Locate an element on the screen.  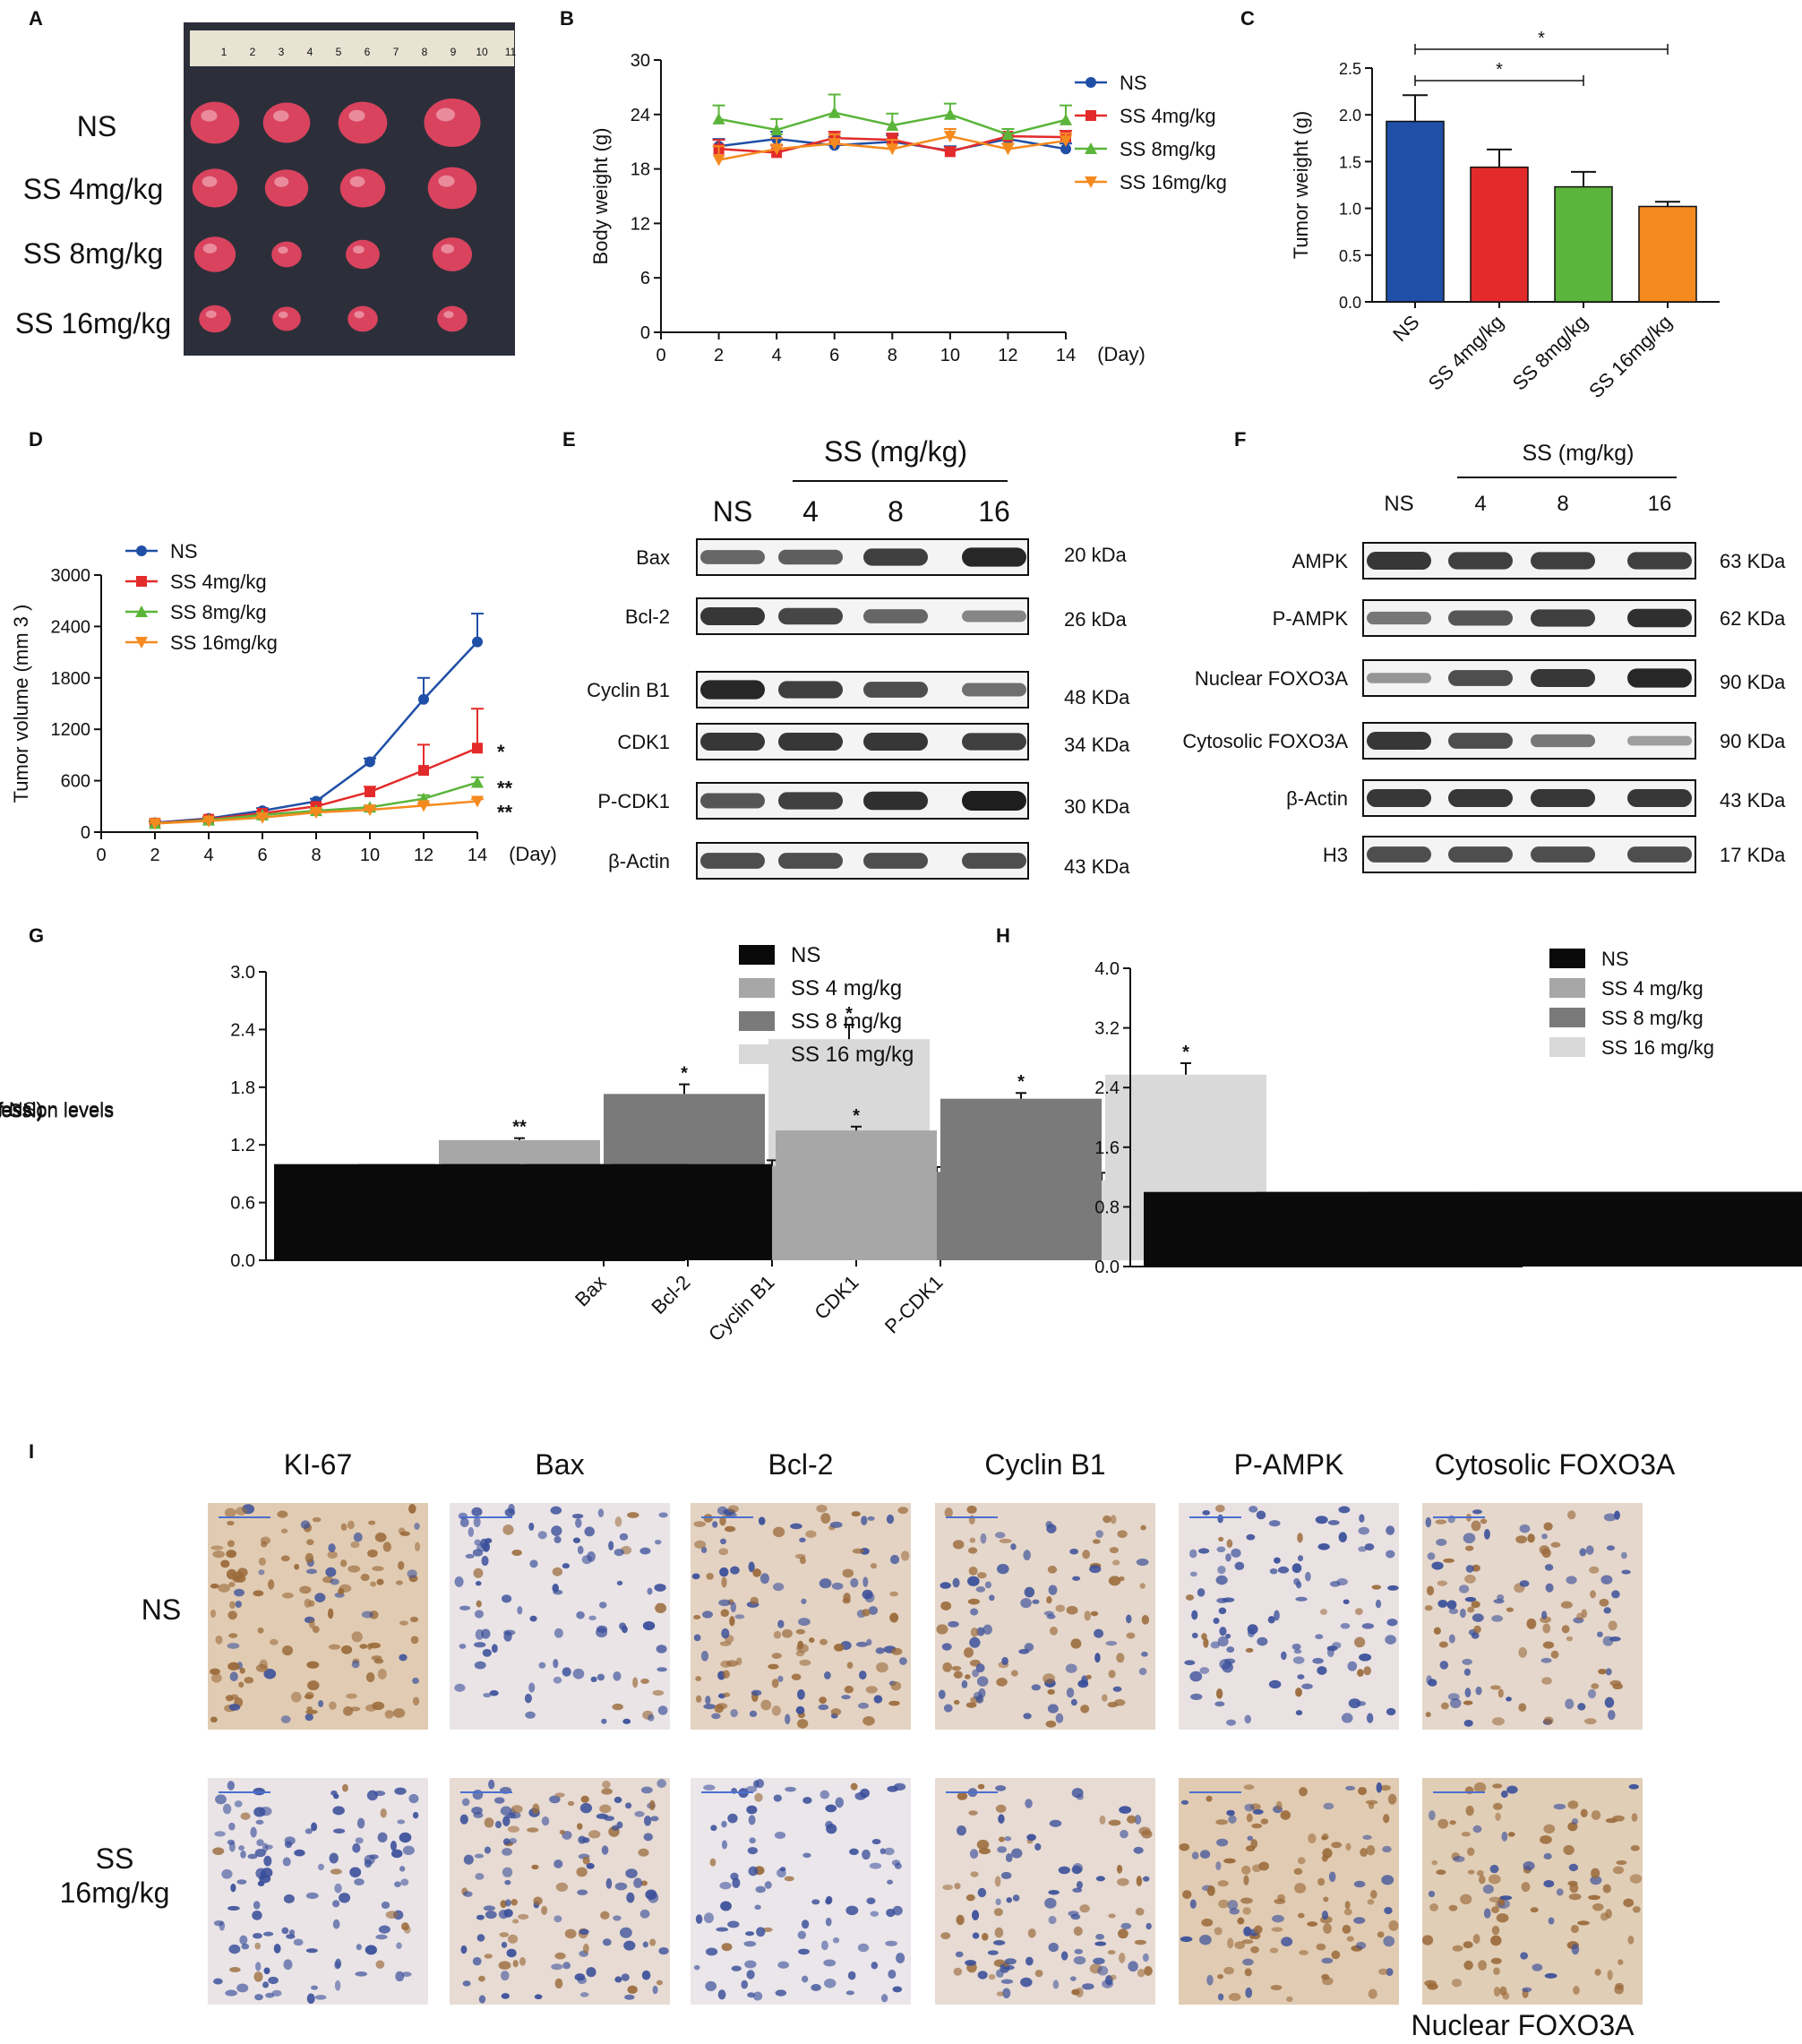
significance-mark: ** is located at coordinates (505, 813).